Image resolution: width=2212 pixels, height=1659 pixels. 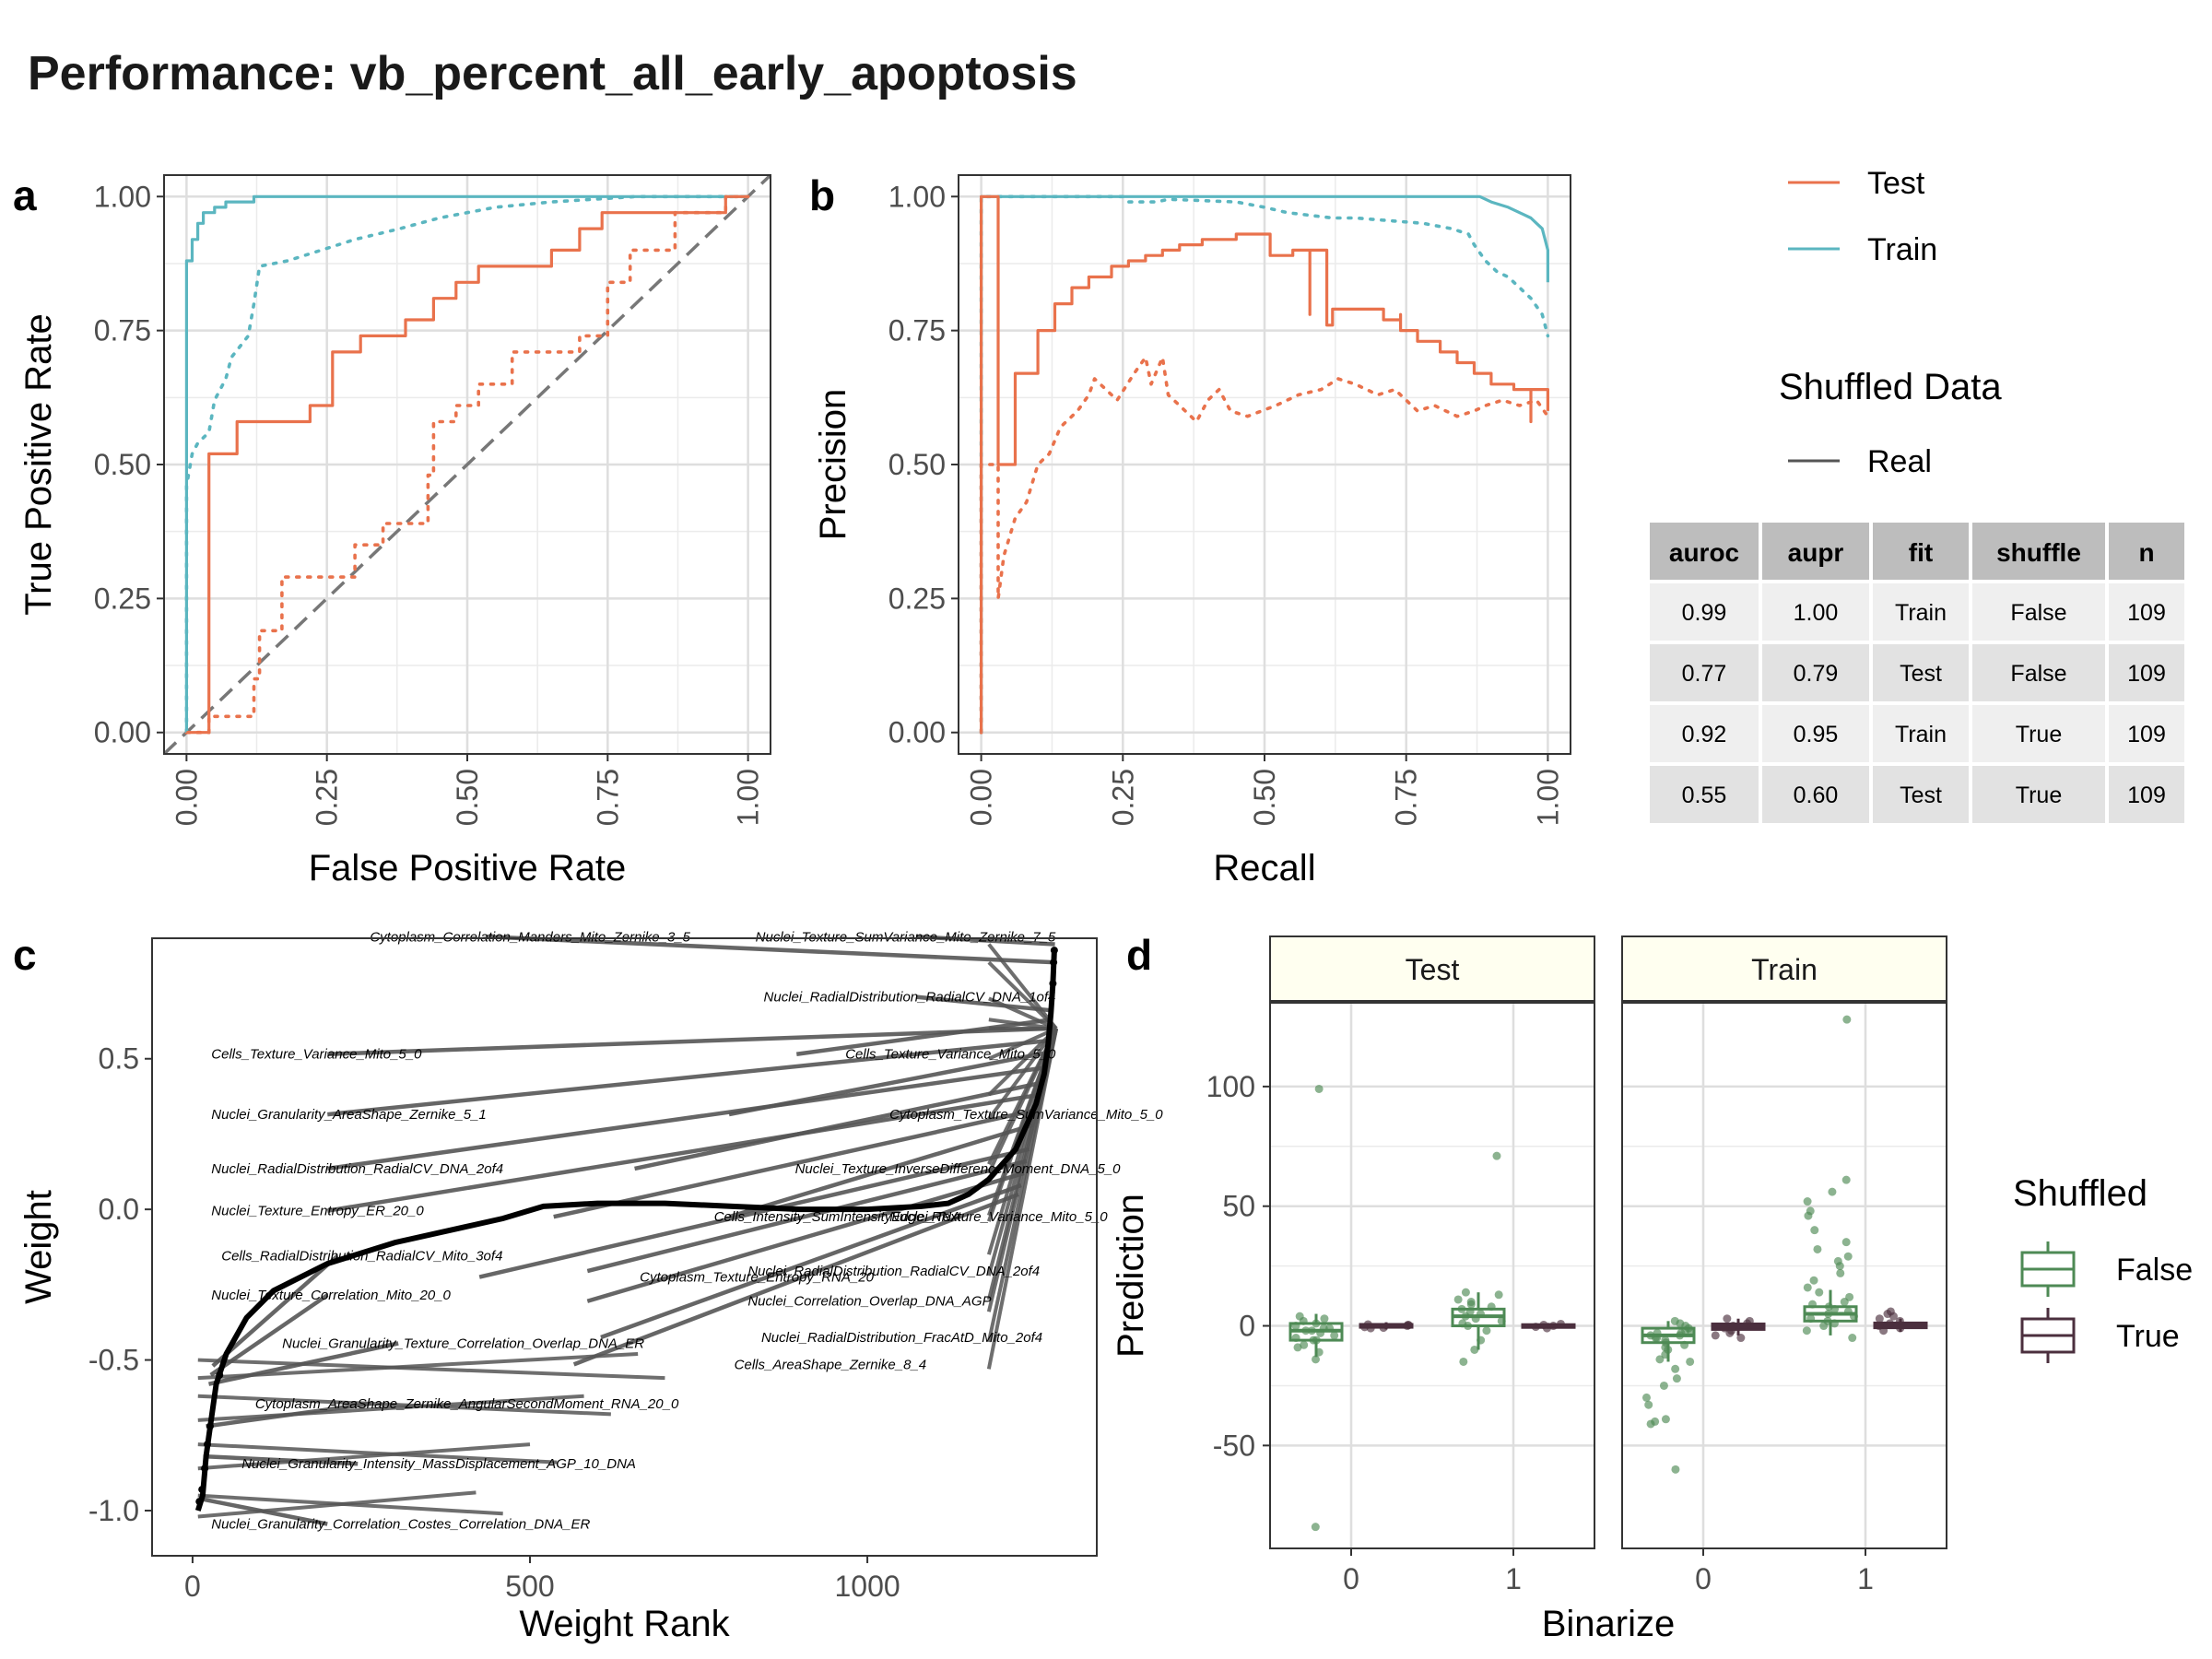 I want to click on table-header-aupr: aupr, so click(x=1816, y=552).